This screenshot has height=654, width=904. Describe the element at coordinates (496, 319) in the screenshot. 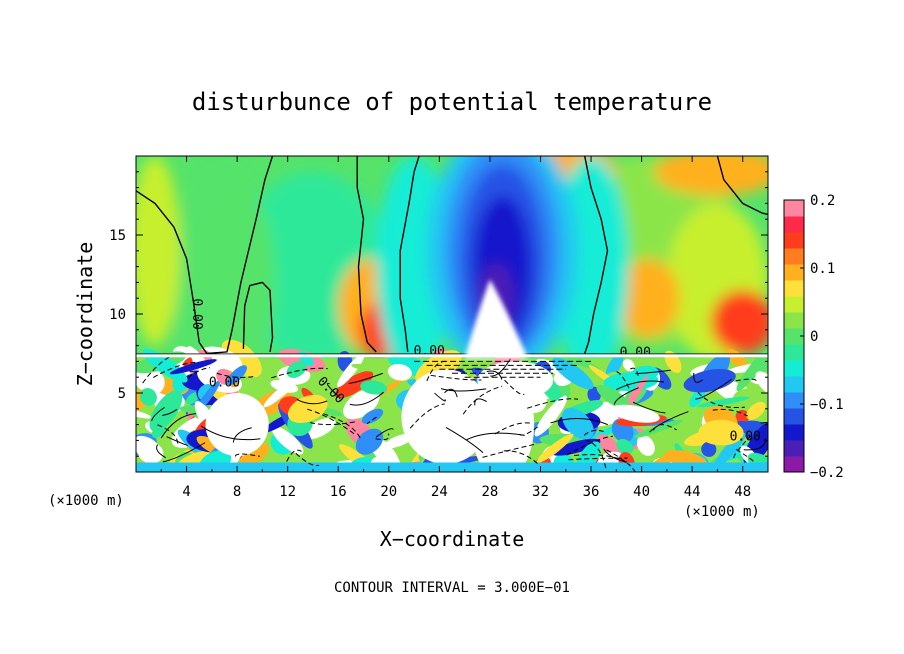

I see `plume-core` at that location.